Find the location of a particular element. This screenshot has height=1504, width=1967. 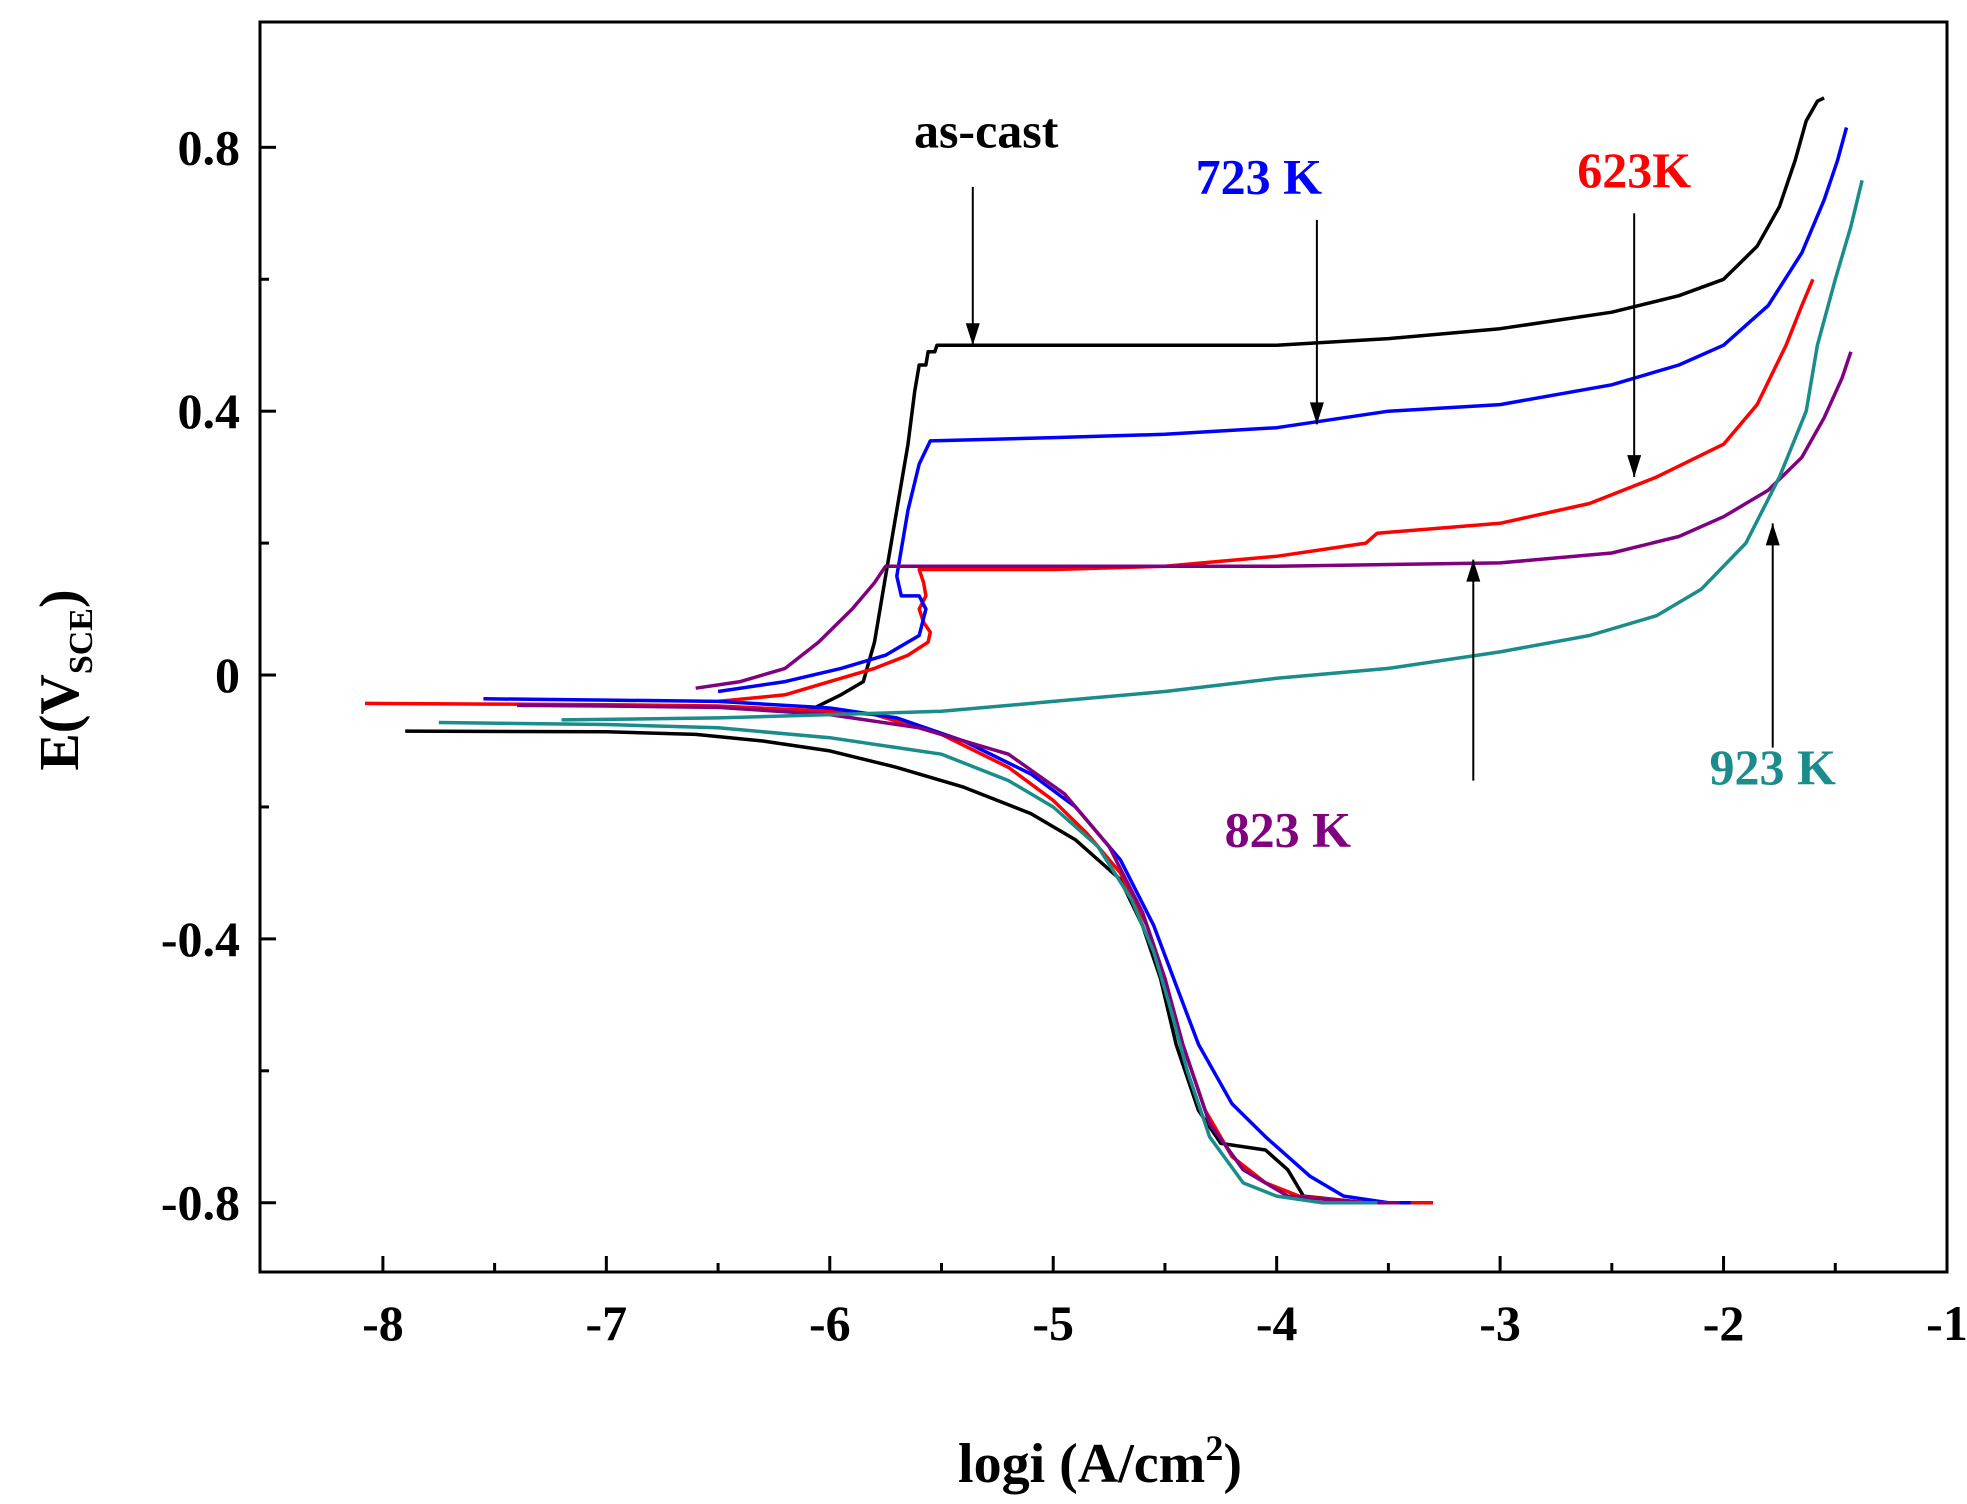

x-axis-title: logi (A/cm2) is located at coordinates (1100, 1461).